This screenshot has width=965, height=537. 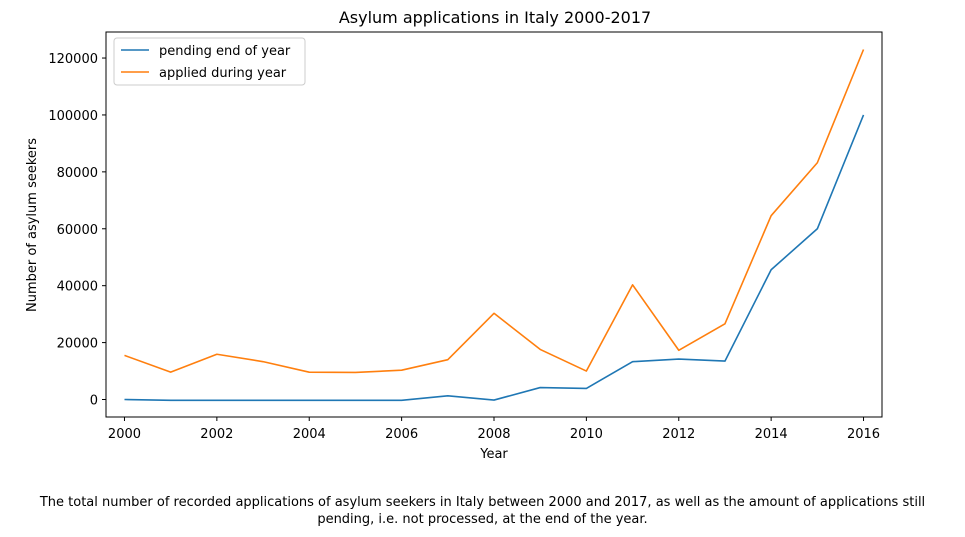 What do you see at coordinates (223, 73) in the screenshot?
I see `legend-label-applied: applied during year` at bounding box center [223, 73].